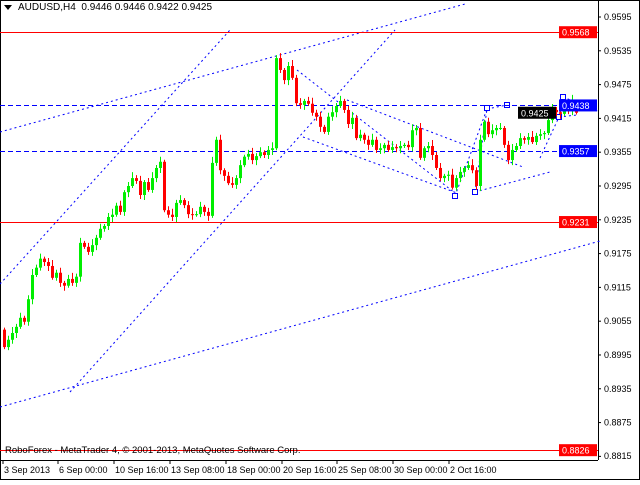 The image size is (640, 485). What do you see at coordinates (537, 112) in the screenshot?
I see `current-price-label-bg` at bounding box center [537, 112].